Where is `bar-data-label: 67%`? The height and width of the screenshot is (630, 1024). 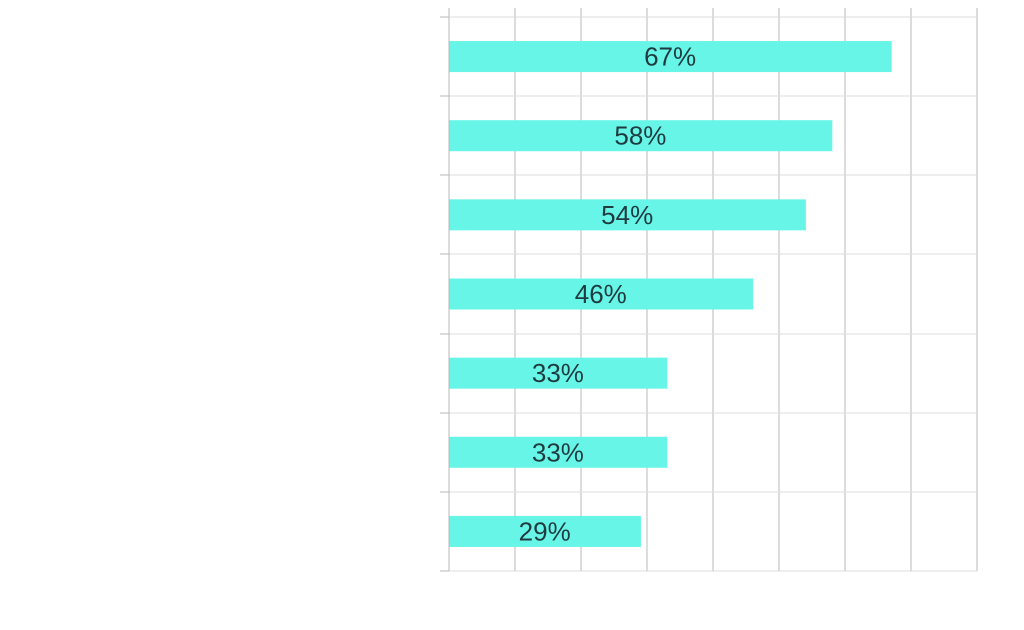 bar-data-label: 67% is located at coordinates (670, 57).